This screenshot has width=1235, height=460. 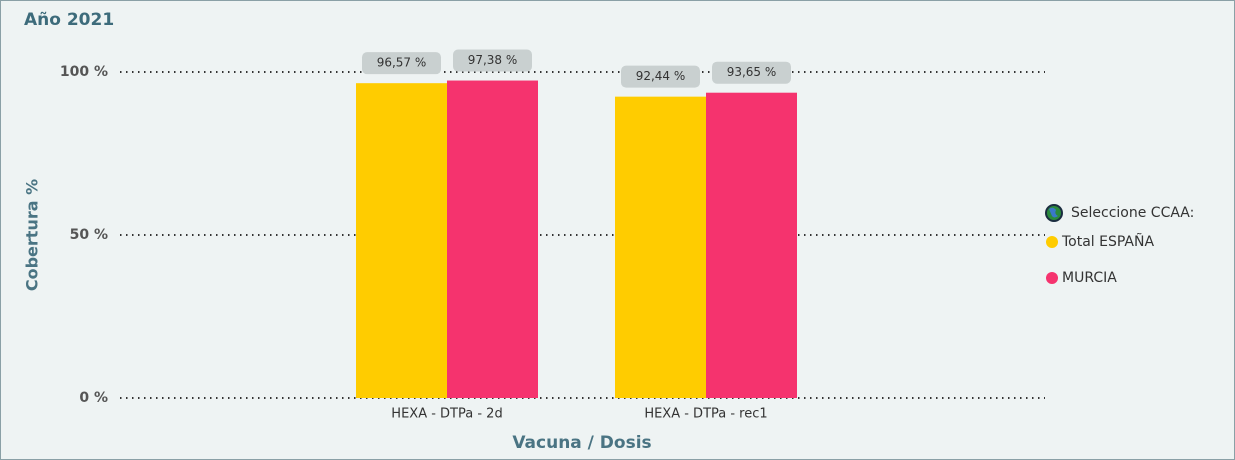 What do you see at coordinates (1089, 278) in the screenshot?
I see `legend-label: MURCIA` at bounding box center [1089, 278].